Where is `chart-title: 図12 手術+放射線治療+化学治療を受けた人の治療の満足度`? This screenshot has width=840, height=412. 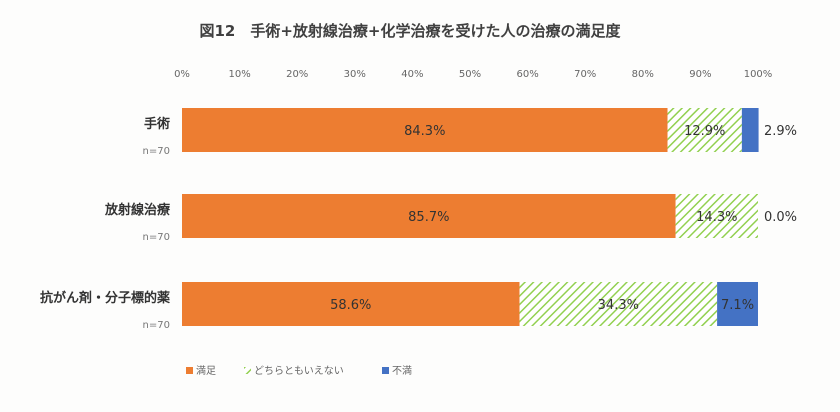 chart-title: 図12 手術+放射線治療+化学治療を受けた人の治療の満足度 is located at coordinates (410, 31).